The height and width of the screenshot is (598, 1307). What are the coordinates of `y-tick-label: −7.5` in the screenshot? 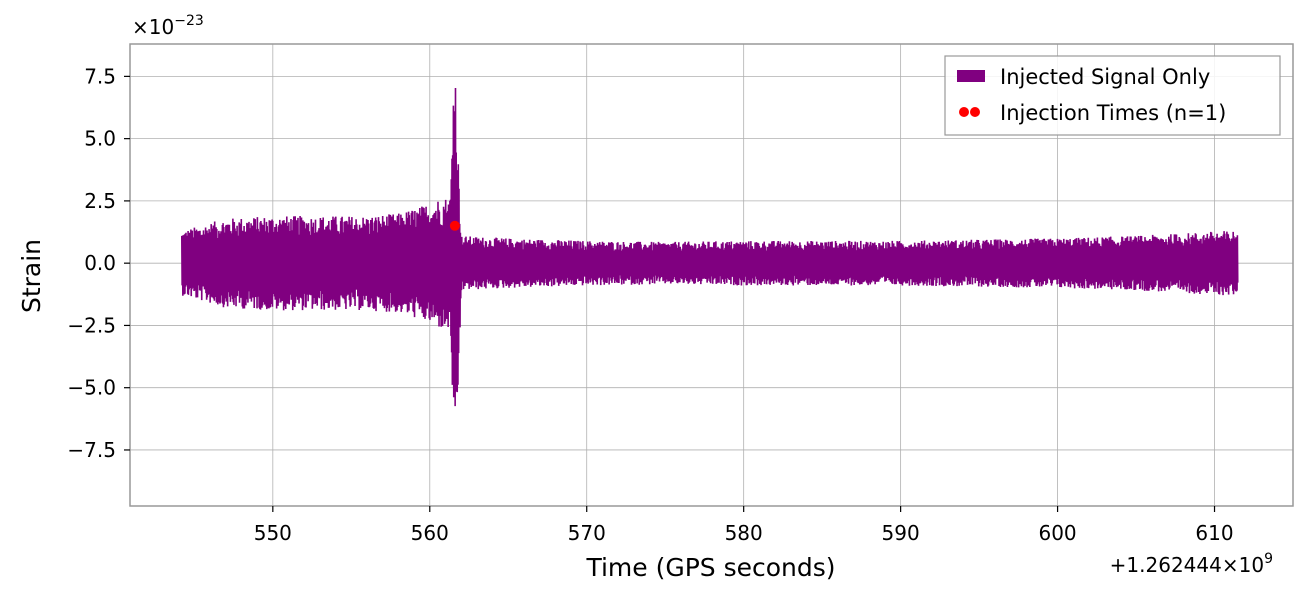 It's located at (91, 450).